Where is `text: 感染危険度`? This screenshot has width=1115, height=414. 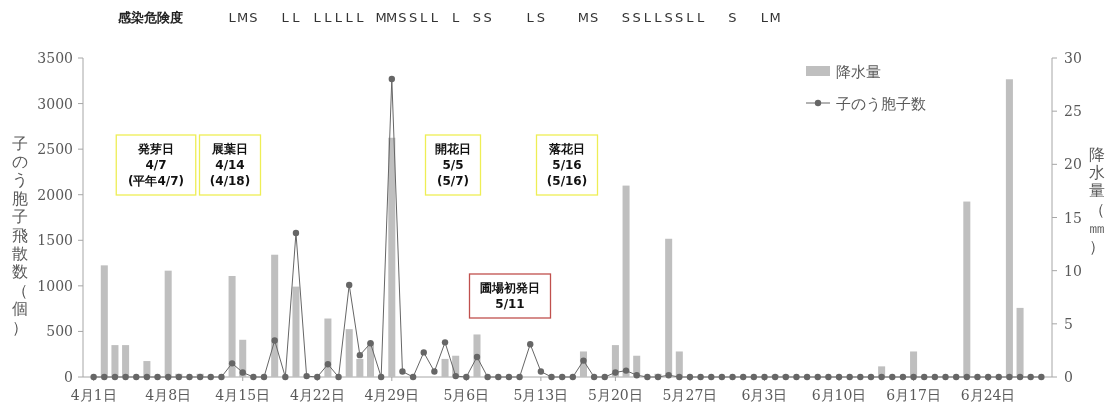
text: 感染危険度 is located at coordinates (150, 17).